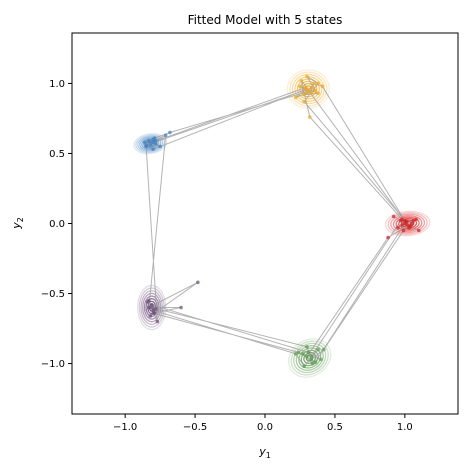 The width and height of the screenshot is (467, 470). What do you see at coordinates (265, 427) in the screenshot?
I see `x-tick-label: 0.0` at bounding box center [265, 427].